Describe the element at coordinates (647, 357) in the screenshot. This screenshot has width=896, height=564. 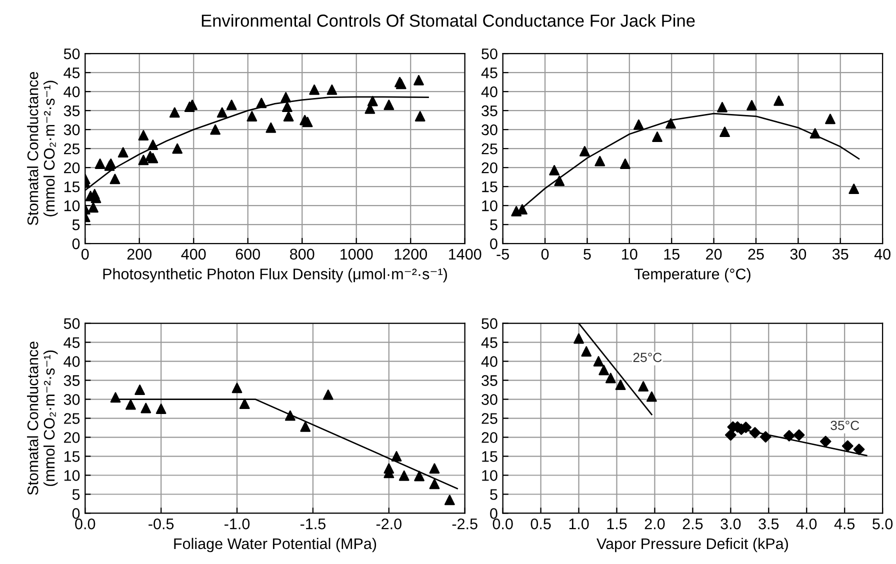
I see `annotation: 25°C` at that location.